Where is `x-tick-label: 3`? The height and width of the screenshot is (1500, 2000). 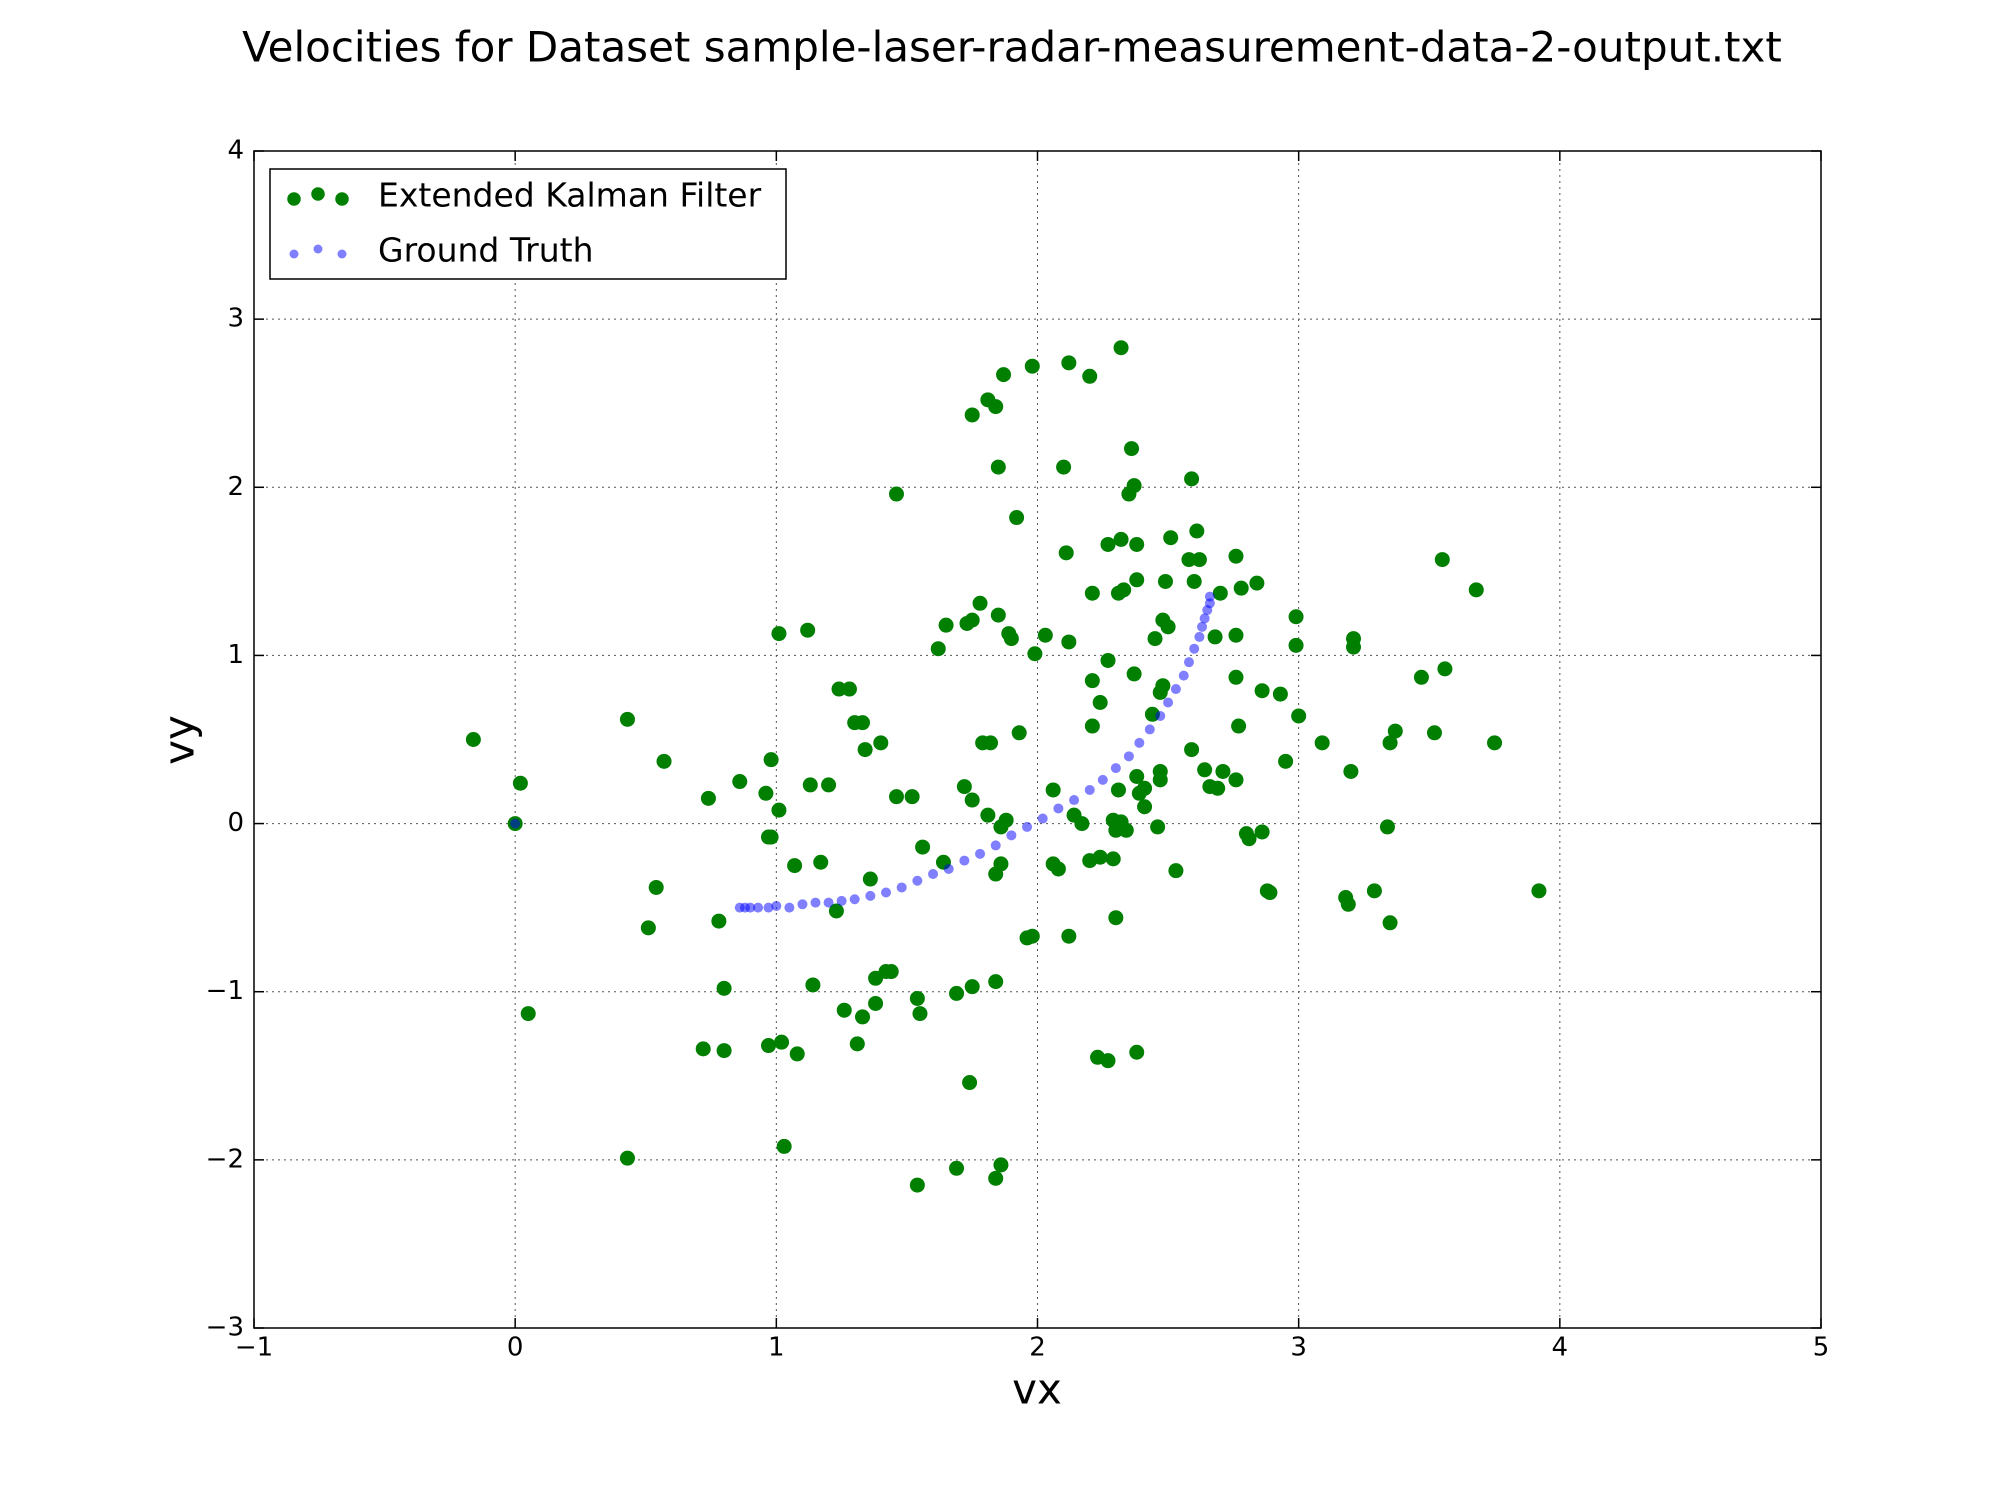
x-tick-label: 3 is located at coordinates (1298, 1348).